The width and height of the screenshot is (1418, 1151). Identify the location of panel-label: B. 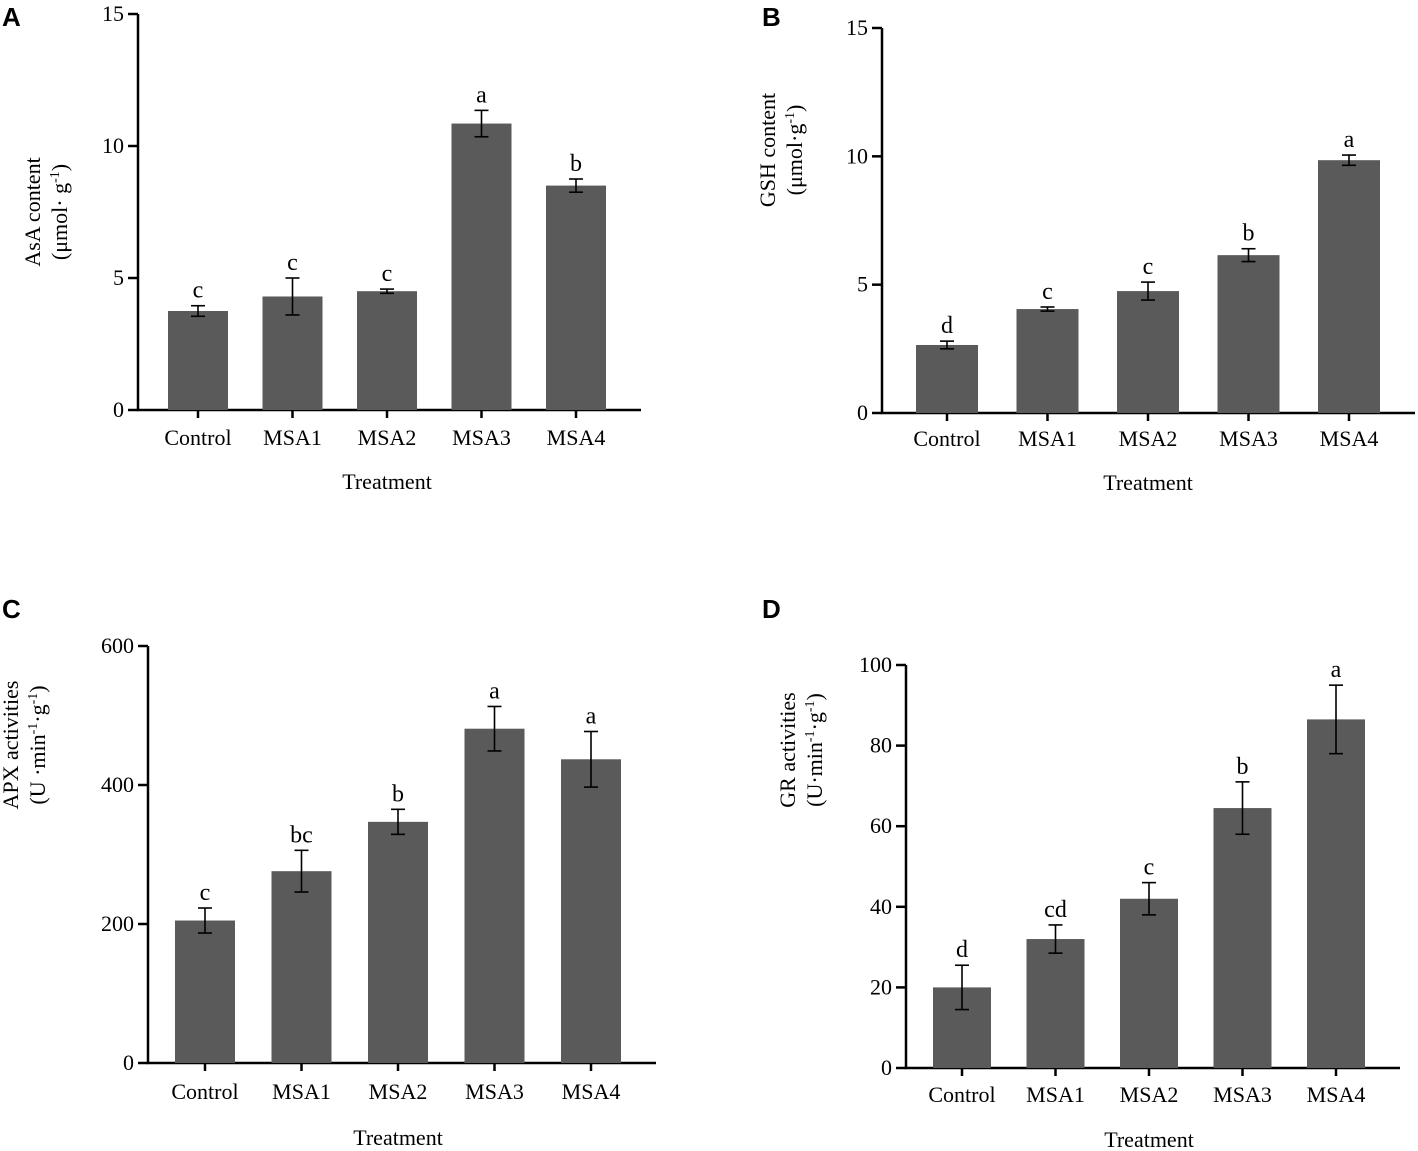
(771, 17).